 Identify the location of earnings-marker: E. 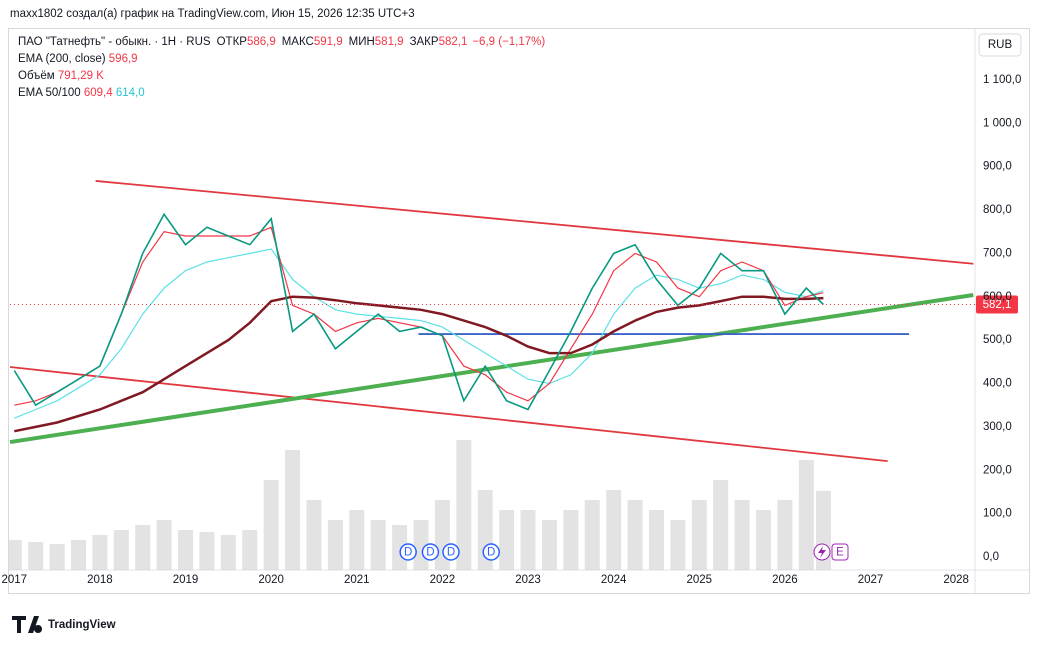
(831, 552).